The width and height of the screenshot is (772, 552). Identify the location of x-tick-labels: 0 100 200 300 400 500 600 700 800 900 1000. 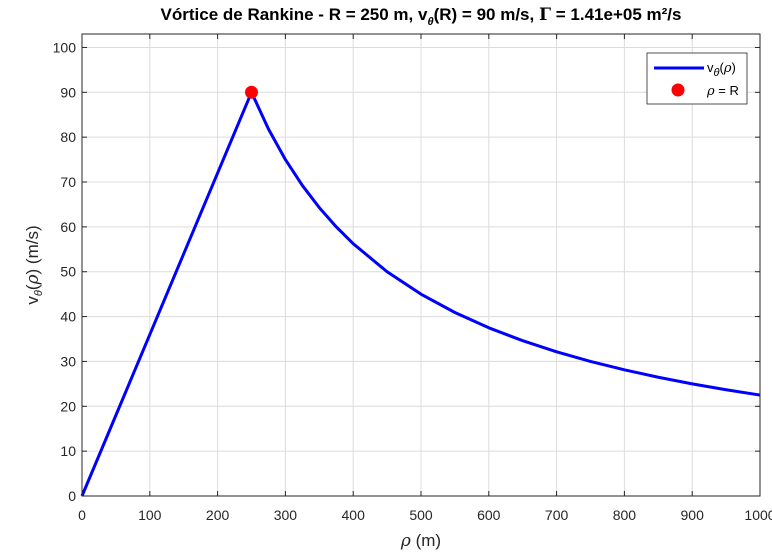
(425, 515).